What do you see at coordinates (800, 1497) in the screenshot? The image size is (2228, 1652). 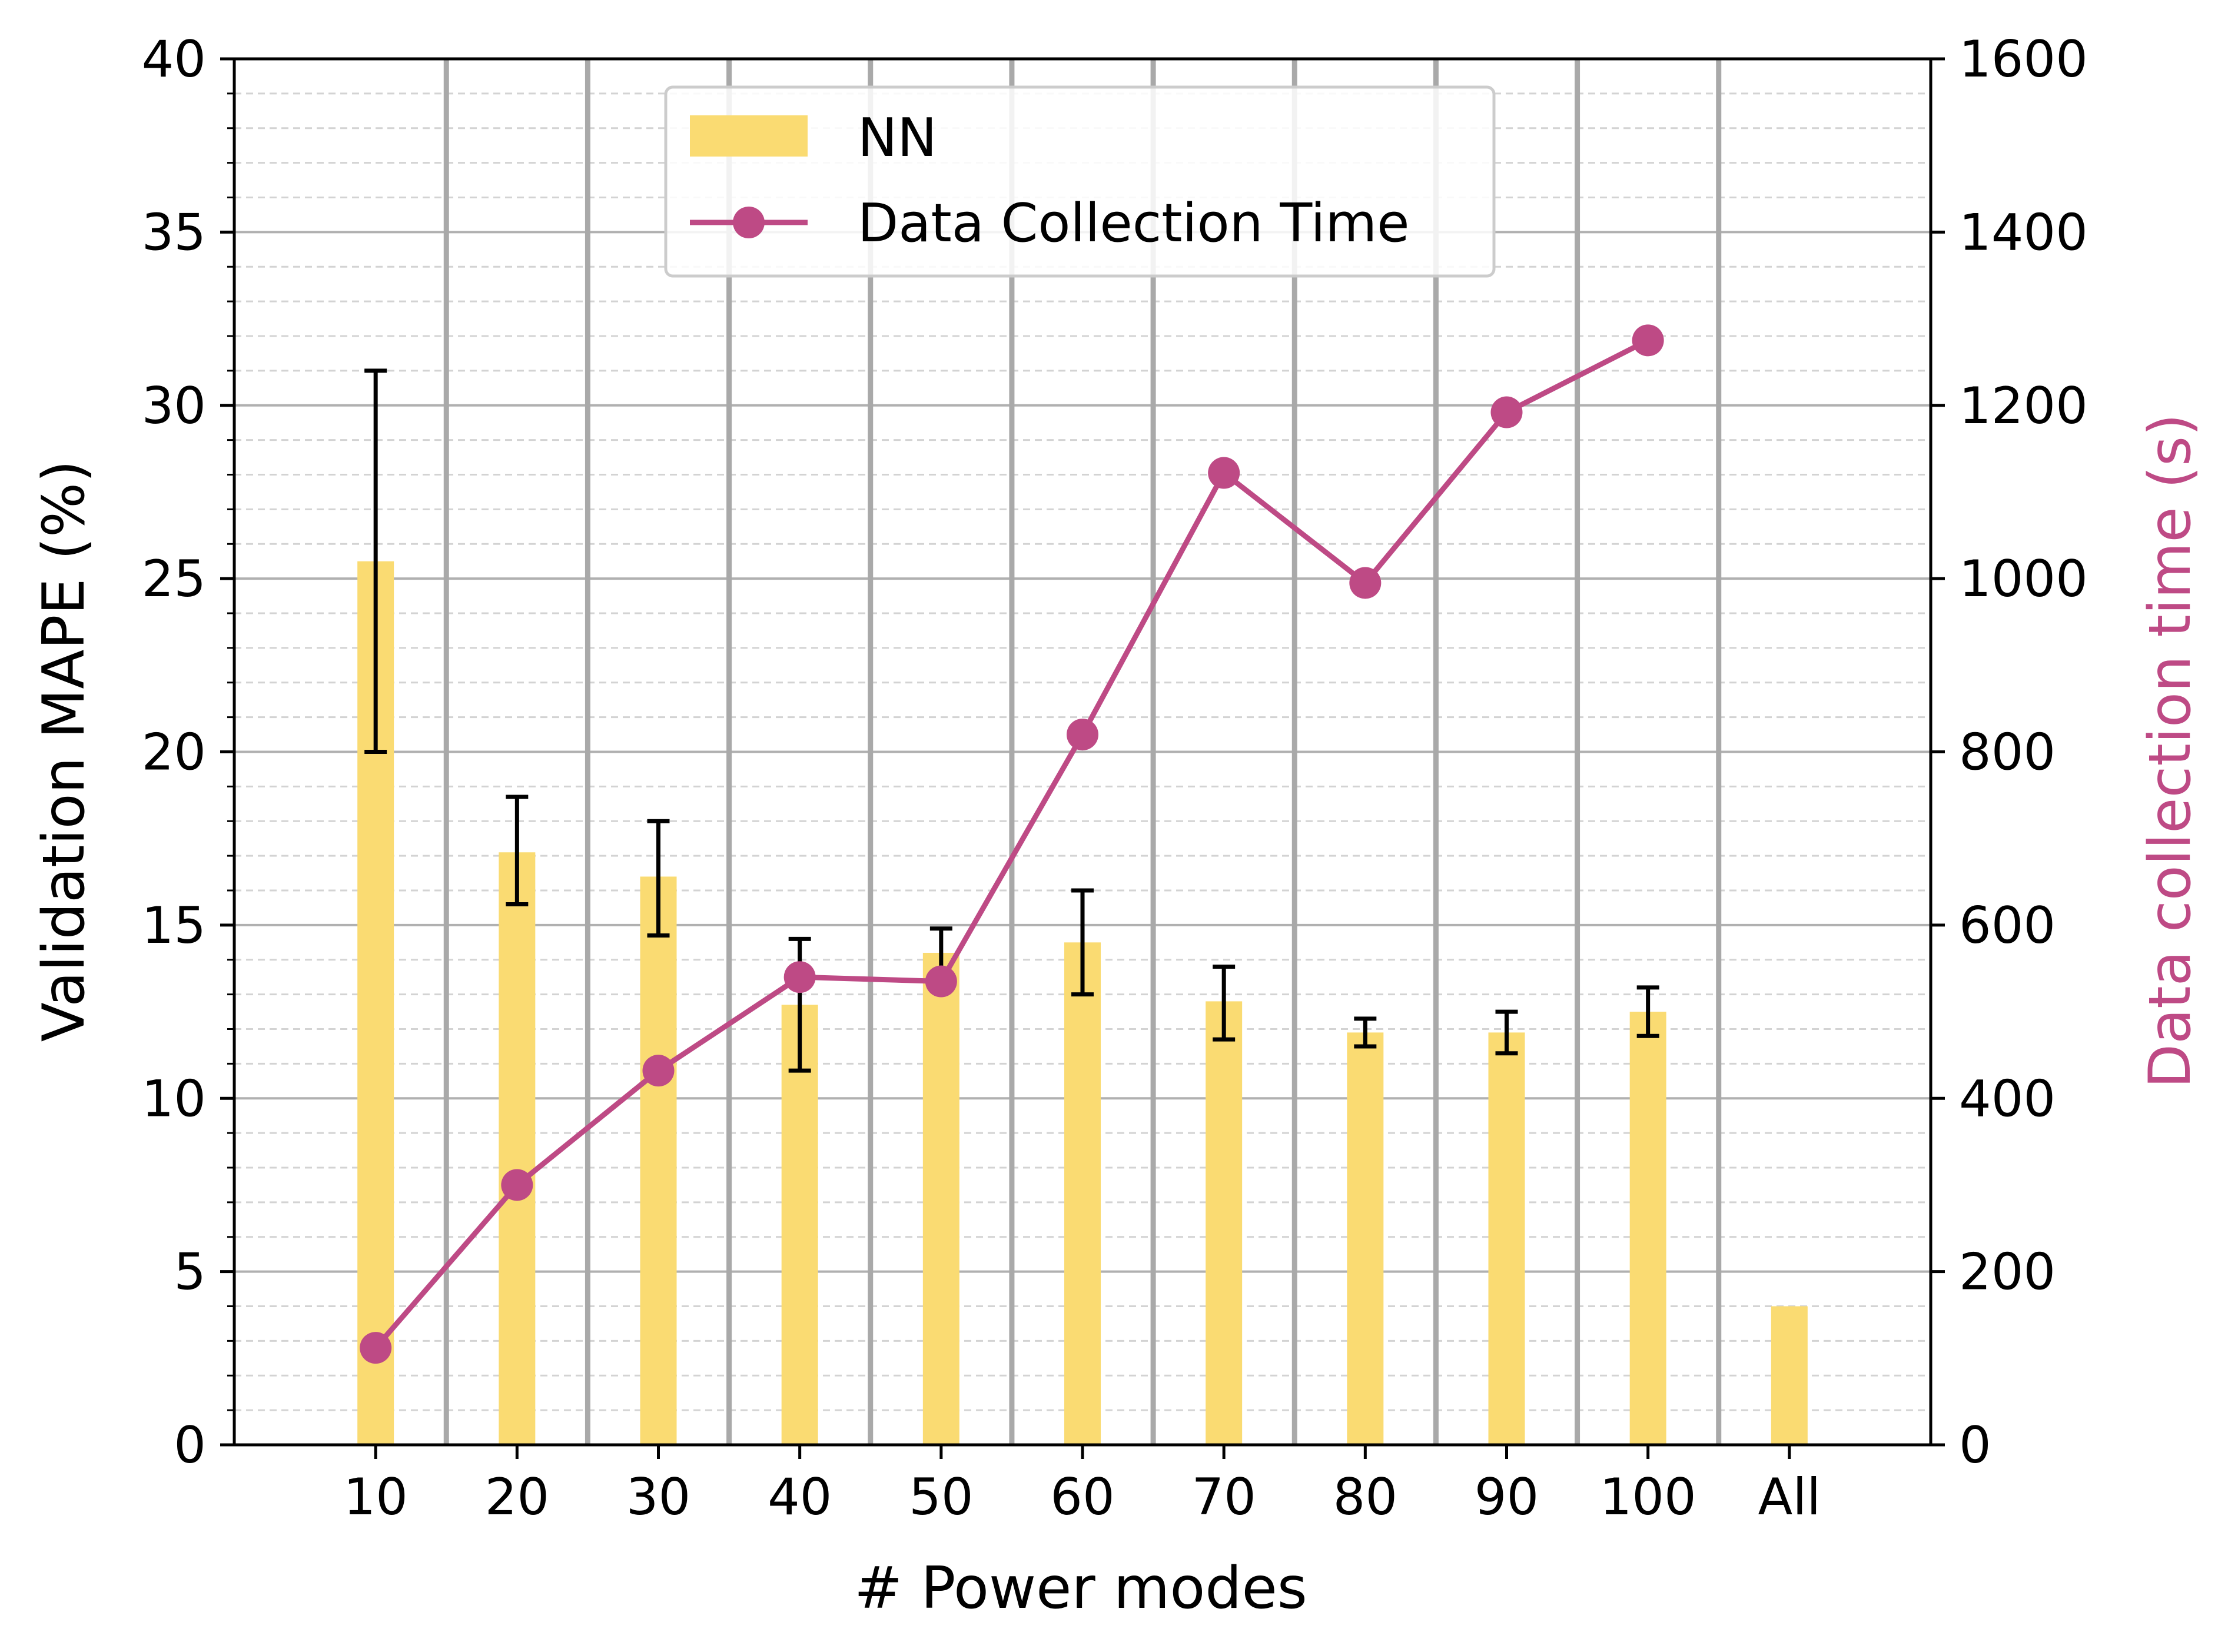 I see `x-tick-label: 40` at bounding box center [800, 1497].